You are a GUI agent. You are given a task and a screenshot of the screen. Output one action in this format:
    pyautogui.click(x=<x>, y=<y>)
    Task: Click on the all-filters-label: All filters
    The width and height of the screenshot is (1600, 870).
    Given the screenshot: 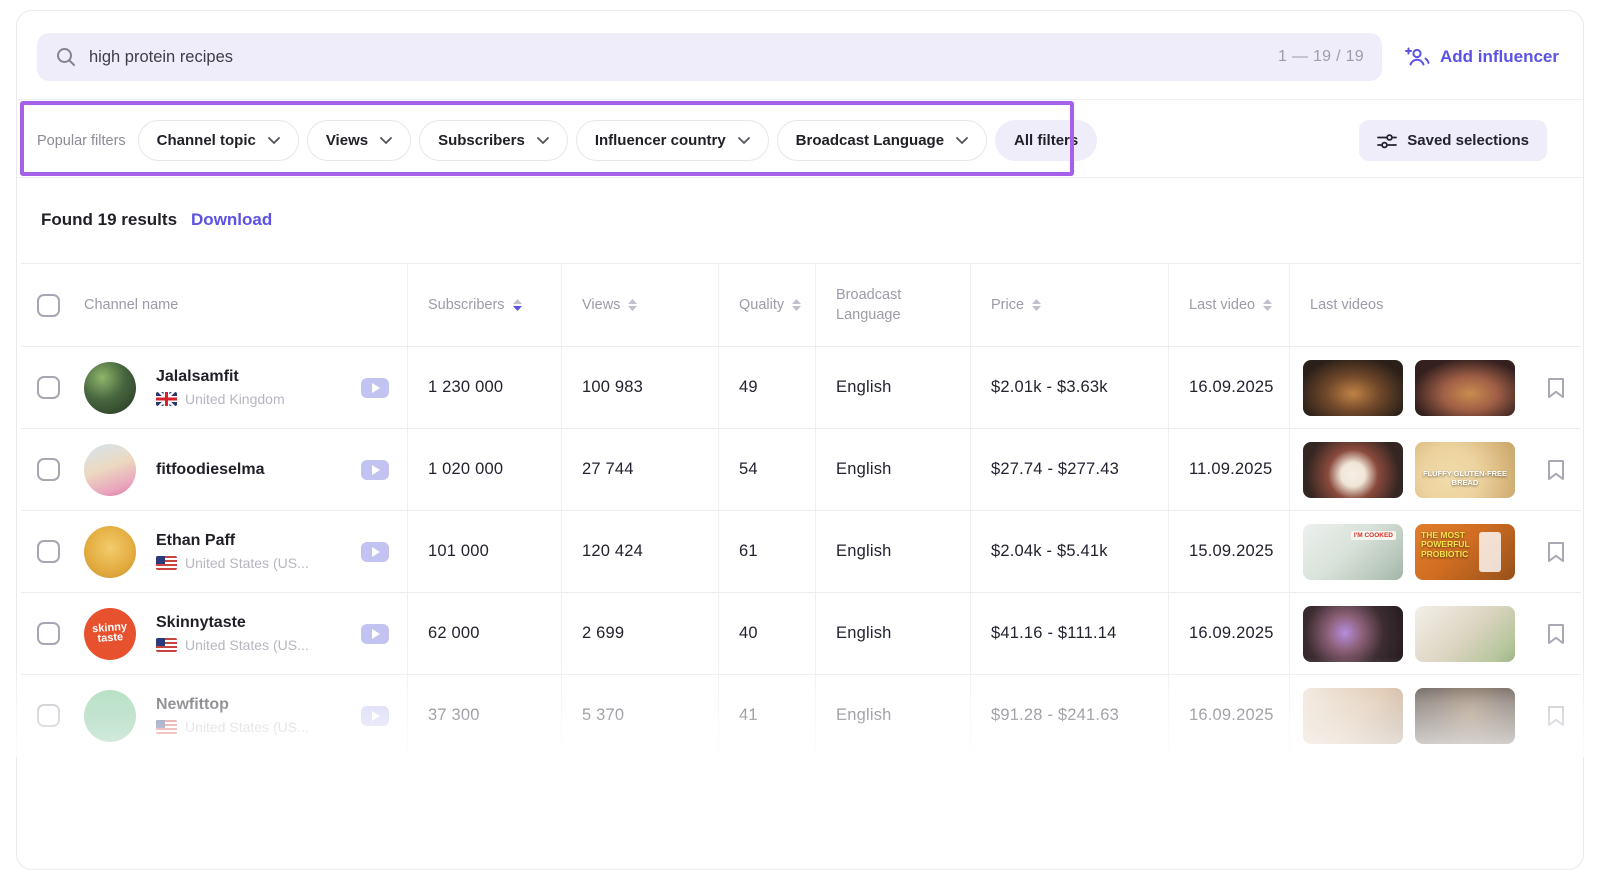 What is the action you would take?
    pyautogui.click(x=1046, y=140)
    